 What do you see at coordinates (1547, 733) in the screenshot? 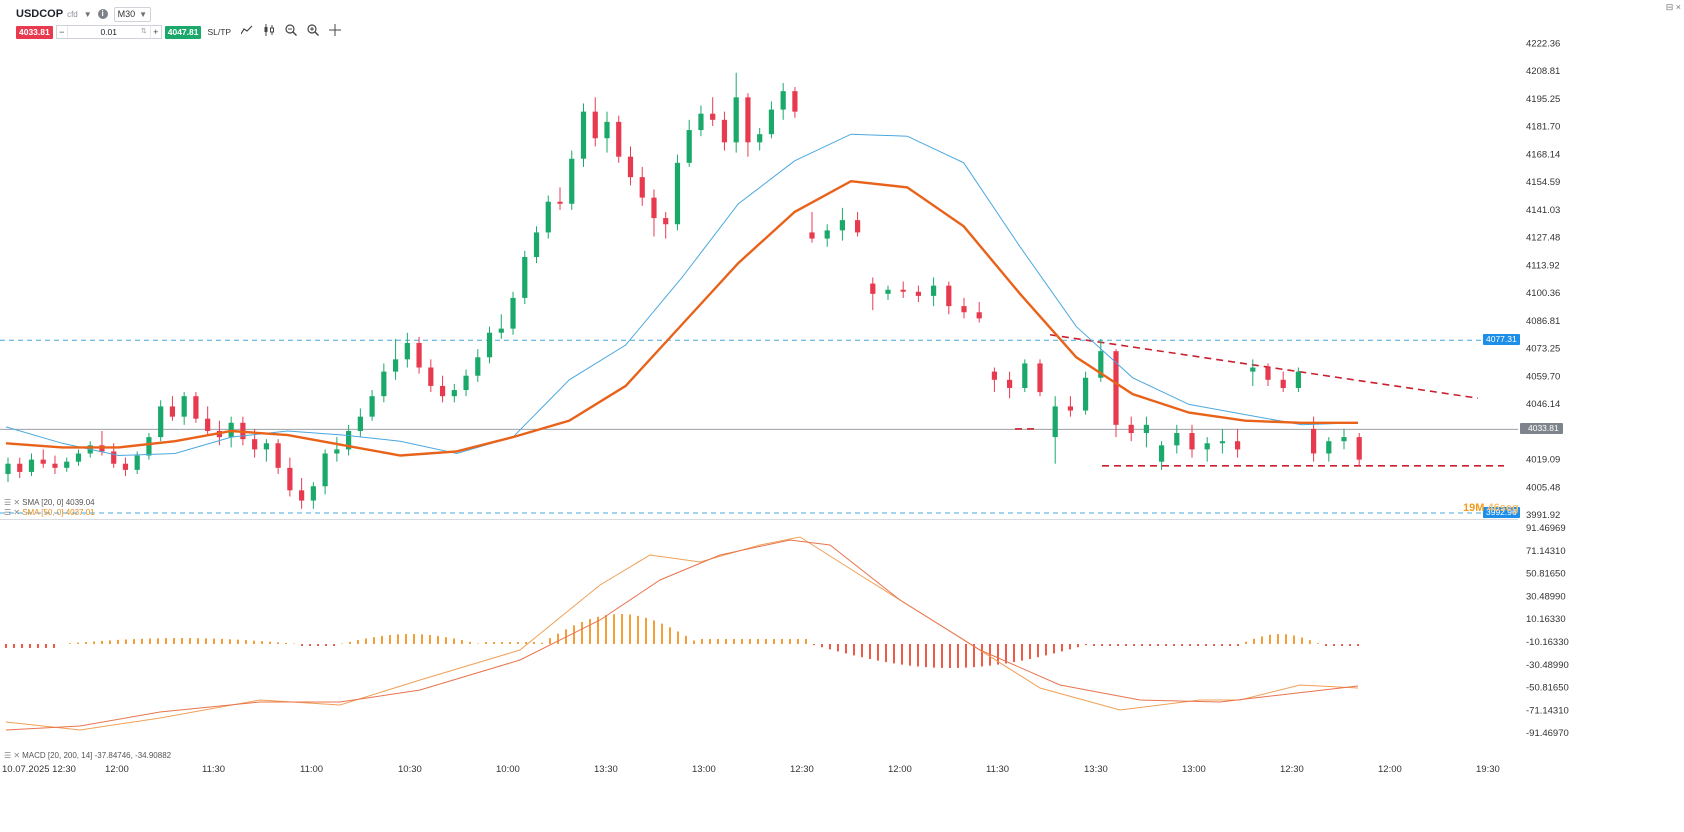
I see `macd-tick-label: -91.46970` at bounding box center [1547, 733].